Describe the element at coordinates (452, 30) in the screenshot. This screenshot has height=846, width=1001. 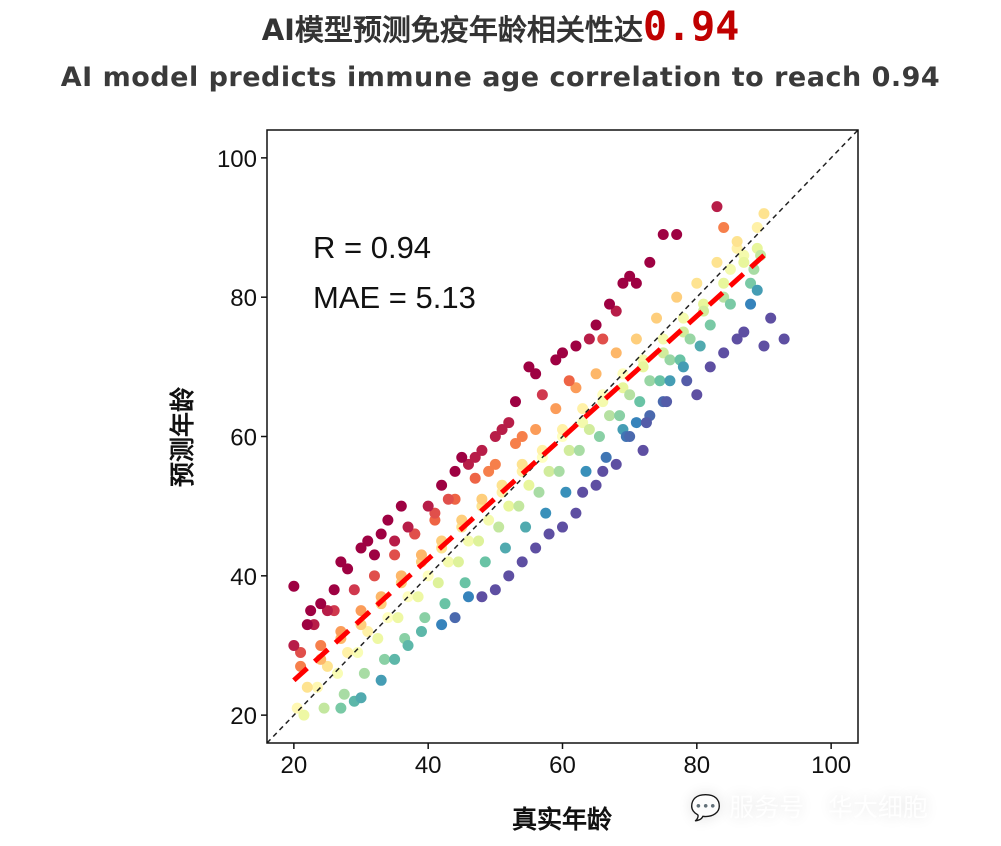
I see `title-text: AI模型预测免疫年龄相关性达` at that location.